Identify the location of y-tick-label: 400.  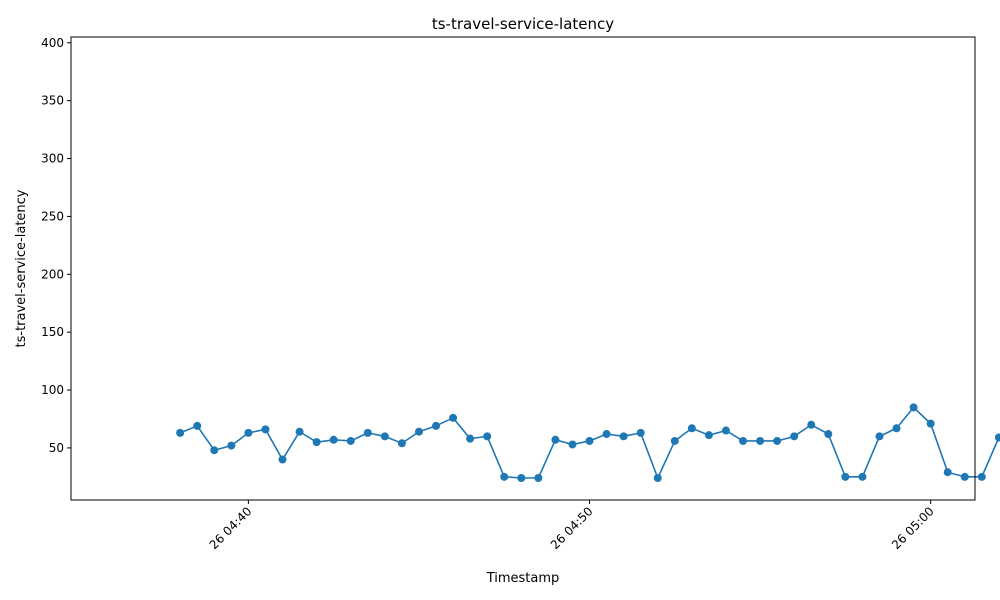
(52, 43).